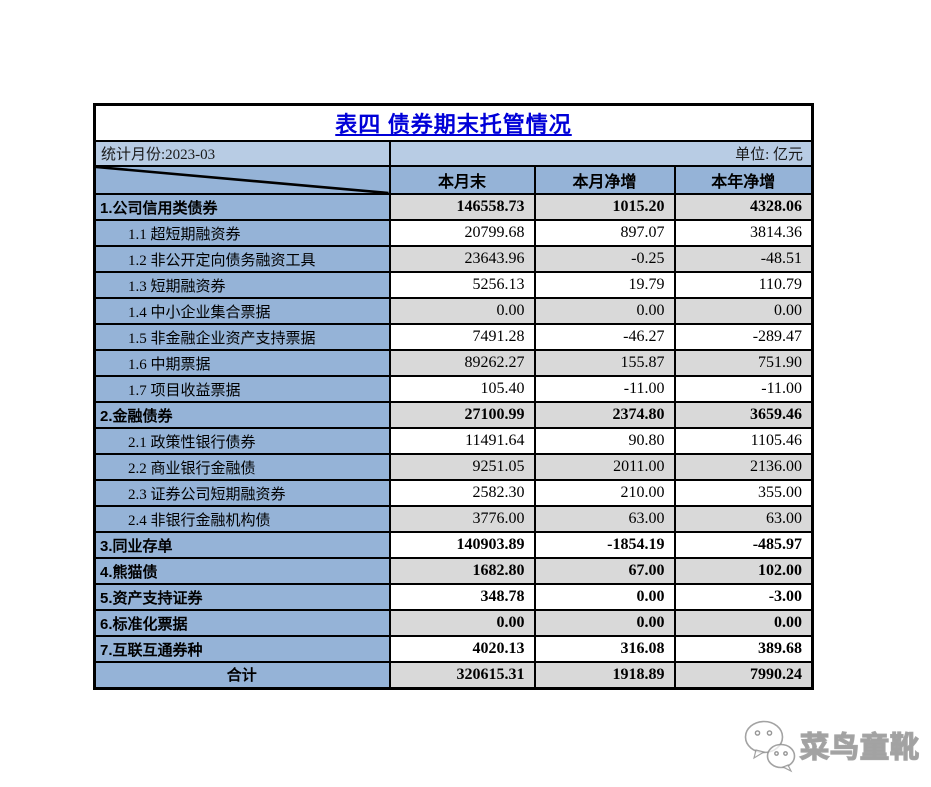  What do you see at coordinates (743, 259) in the screenshot?
I see `cell-value: -48.51` at bounding box center [743, 259].